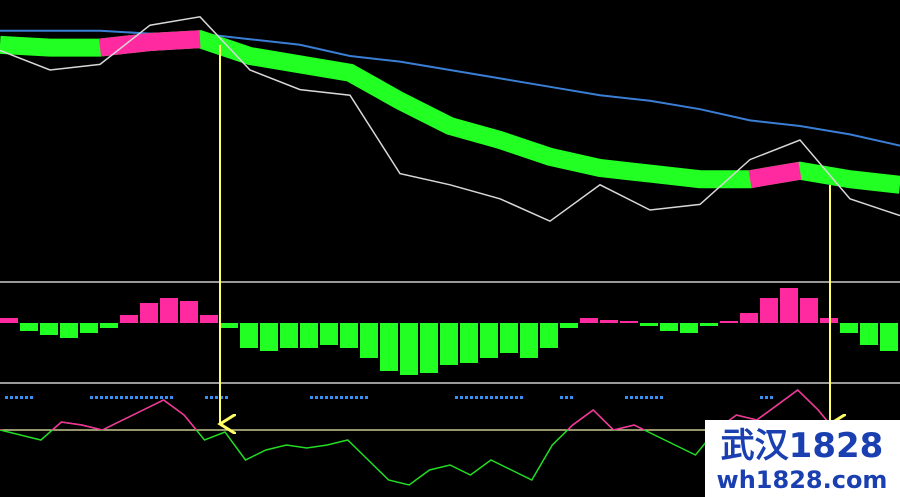  I want to click on oscillator-line-above, so click(418, 409).